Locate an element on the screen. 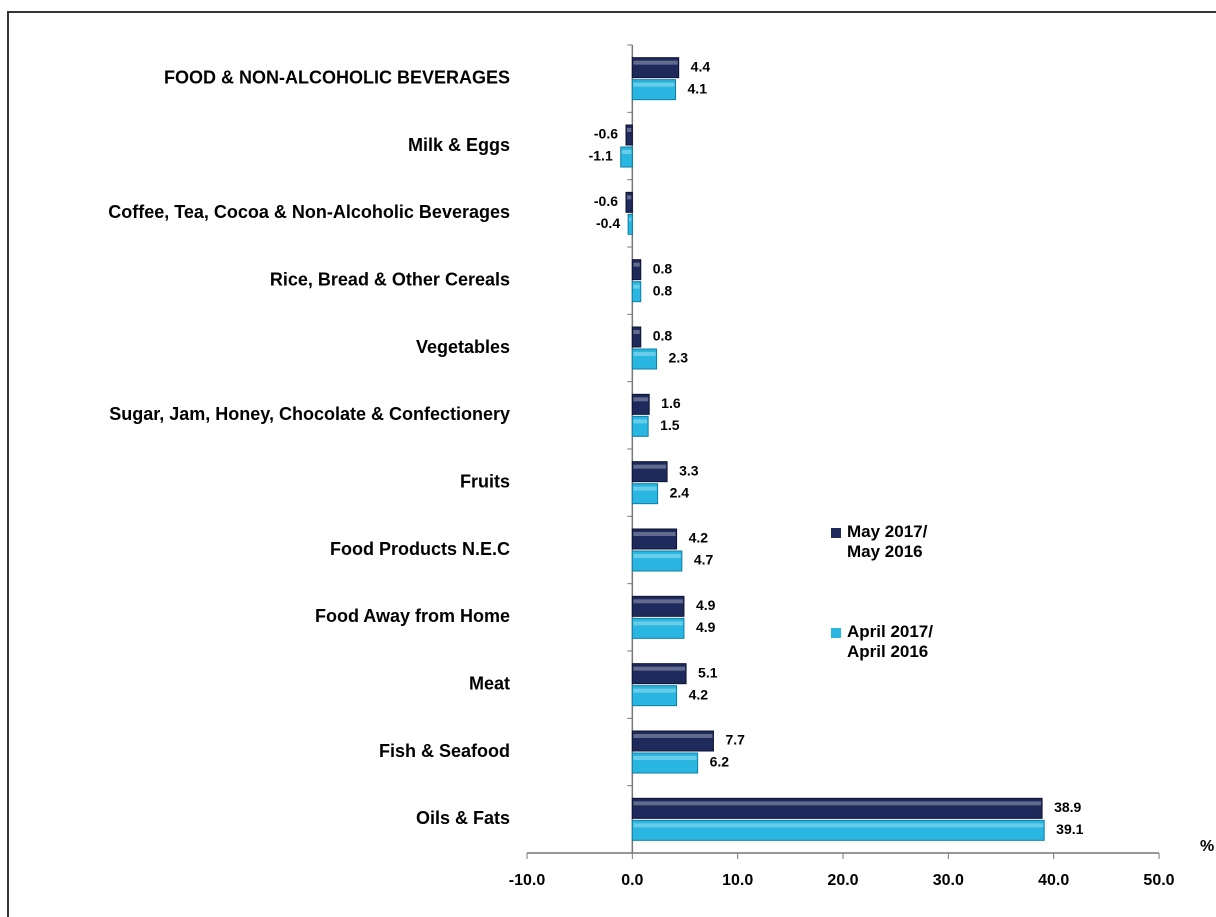  value-label: 2.4 is located at coordinates (680, 492).